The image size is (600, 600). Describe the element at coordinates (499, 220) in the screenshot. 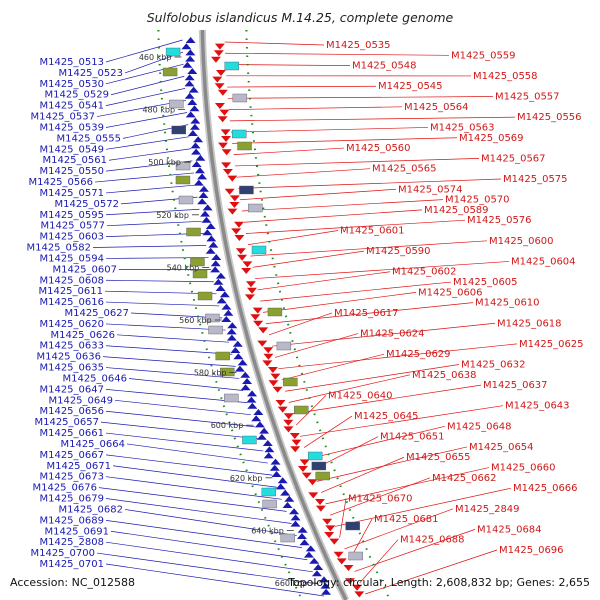

I see `gene-label-right: M1425_0576` at that location.